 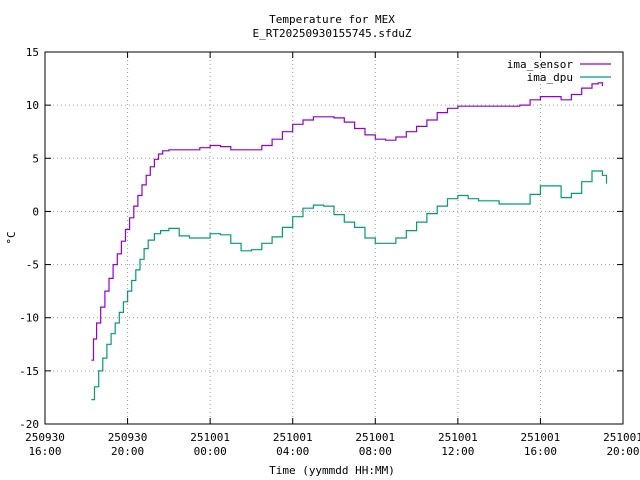 What do you see at coordinates (375, 451) in the screenshot?
I see `x-tick-label-time: 08:00` at bounding box center [375, 451].